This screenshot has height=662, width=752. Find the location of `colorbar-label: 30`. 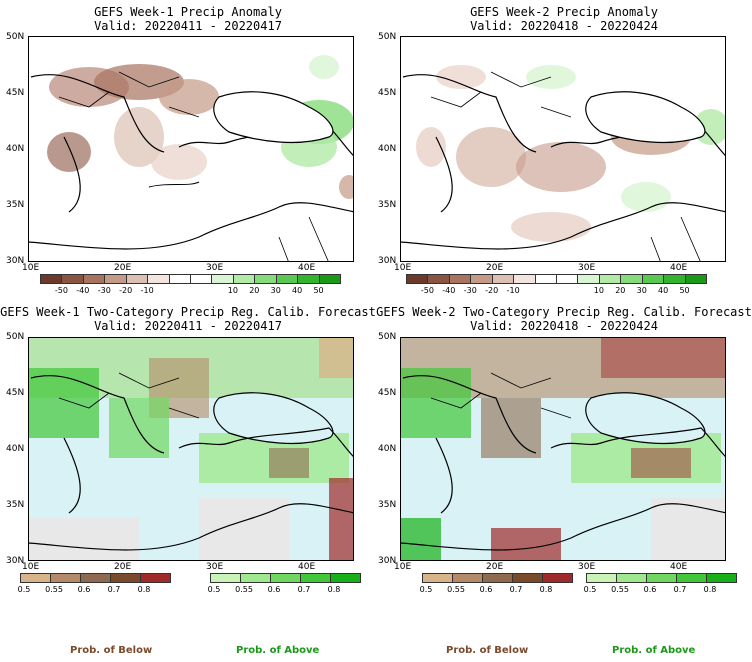

colorbar-label: 30 is located at coordinates (641, 290).